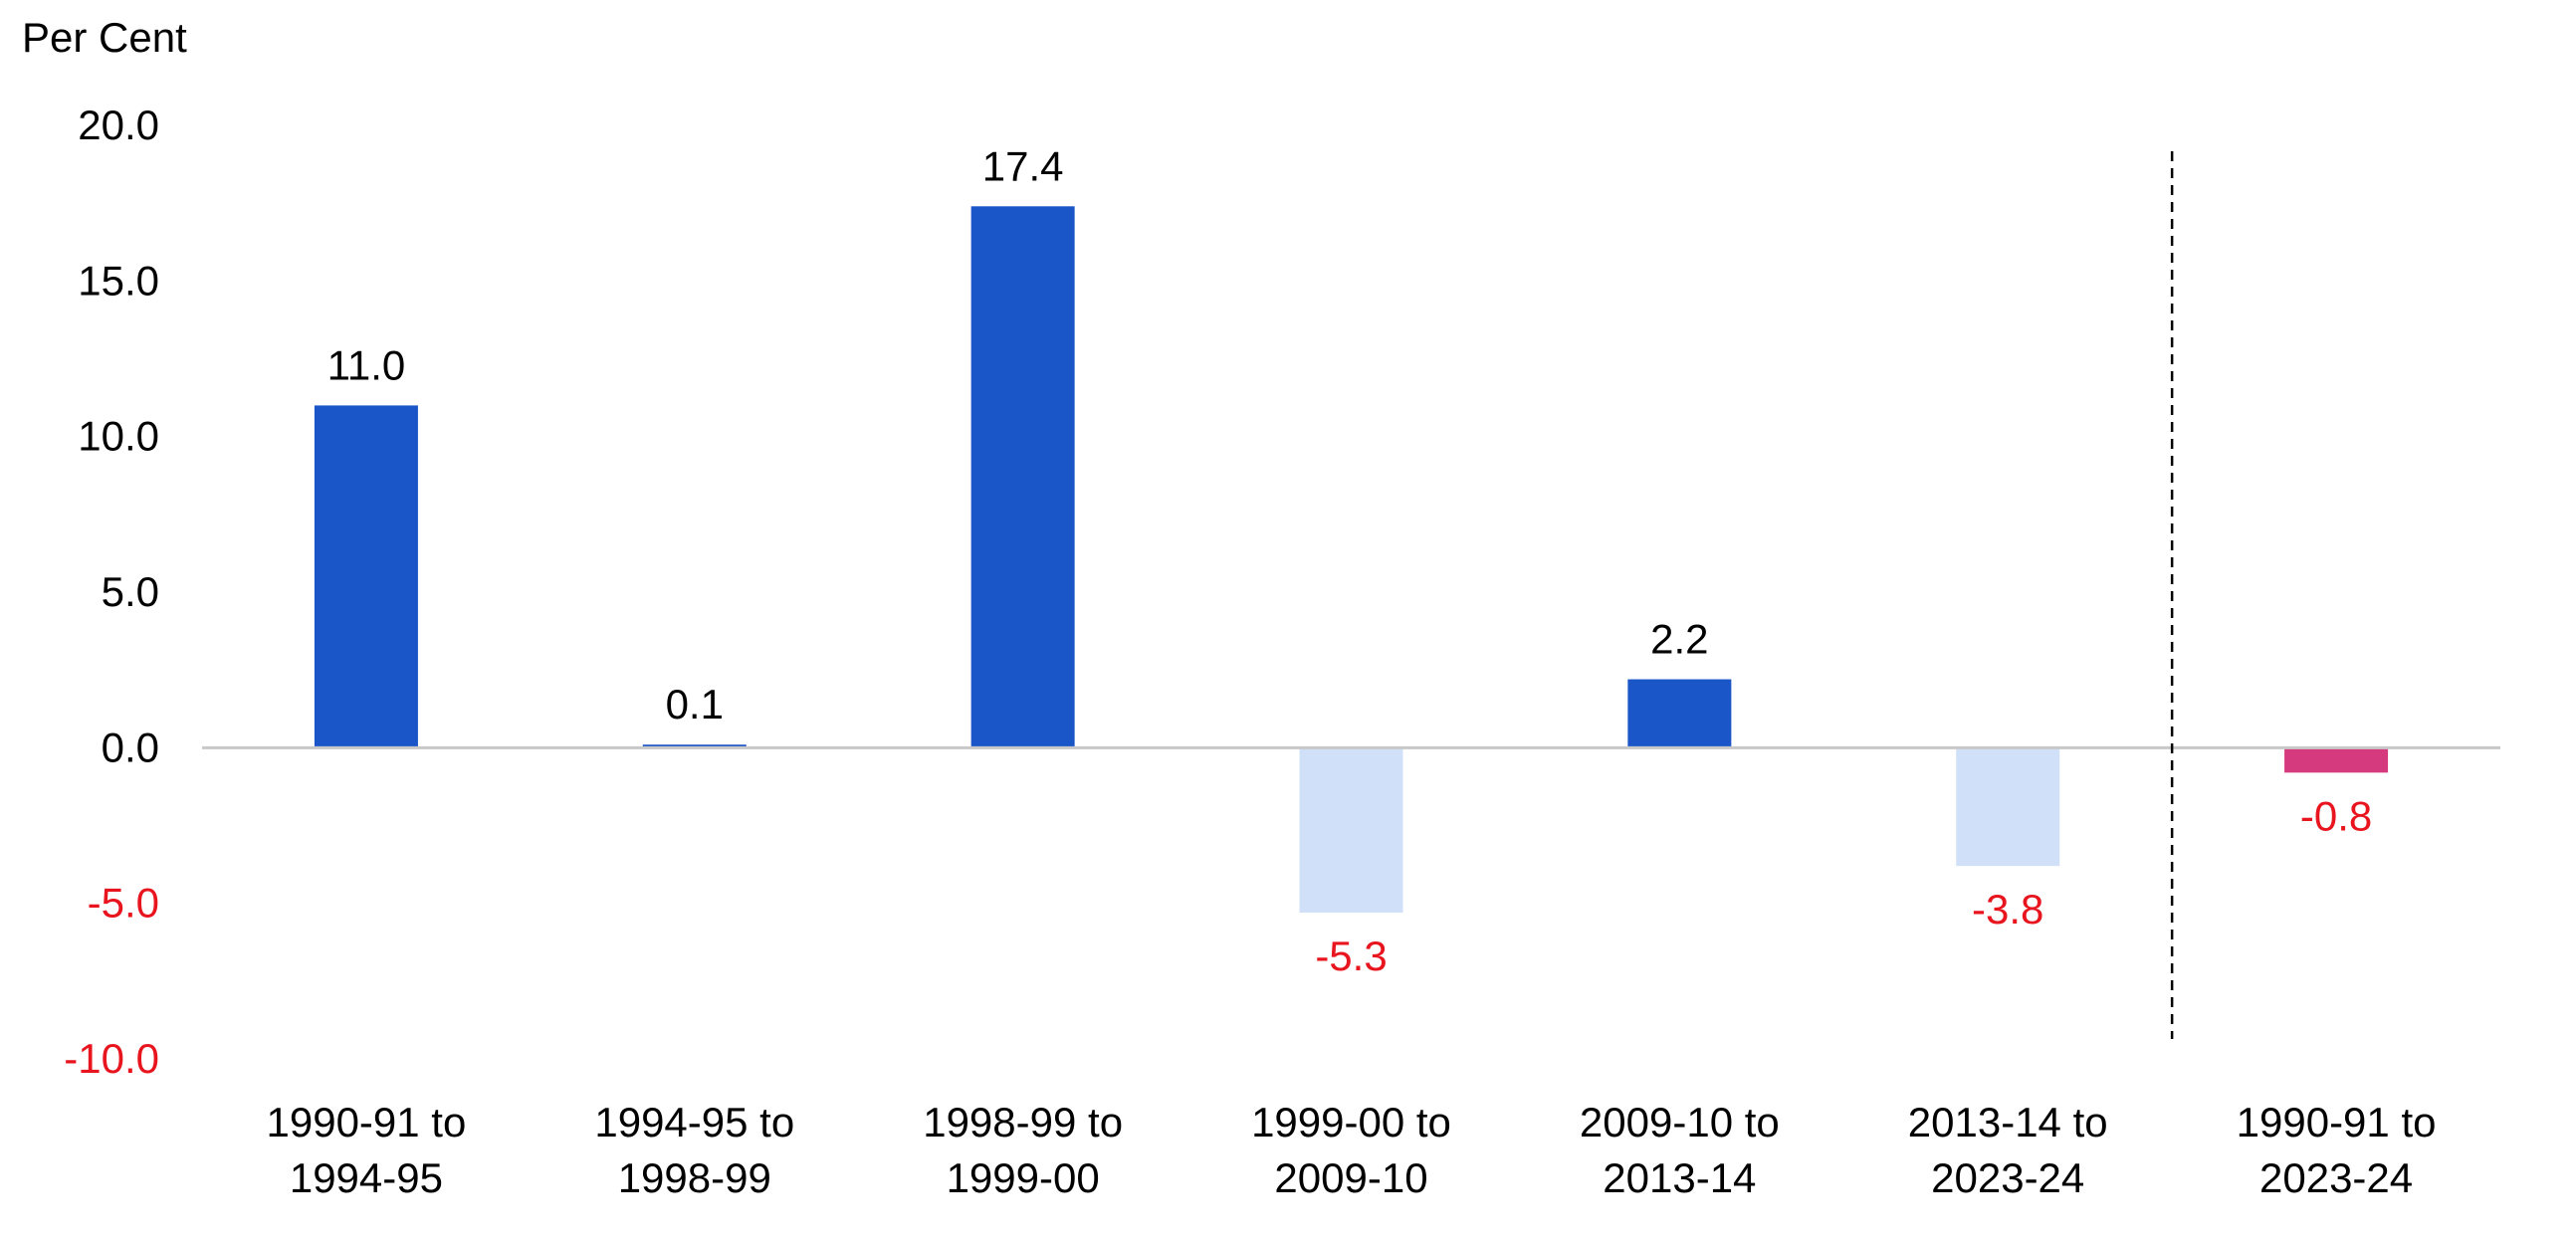 The height and width of the screenshot is (1246, 2576). Describe the element at coordinates (111, 1058) in the screenshot. I see `y-tick-label: -10.0` at that location.